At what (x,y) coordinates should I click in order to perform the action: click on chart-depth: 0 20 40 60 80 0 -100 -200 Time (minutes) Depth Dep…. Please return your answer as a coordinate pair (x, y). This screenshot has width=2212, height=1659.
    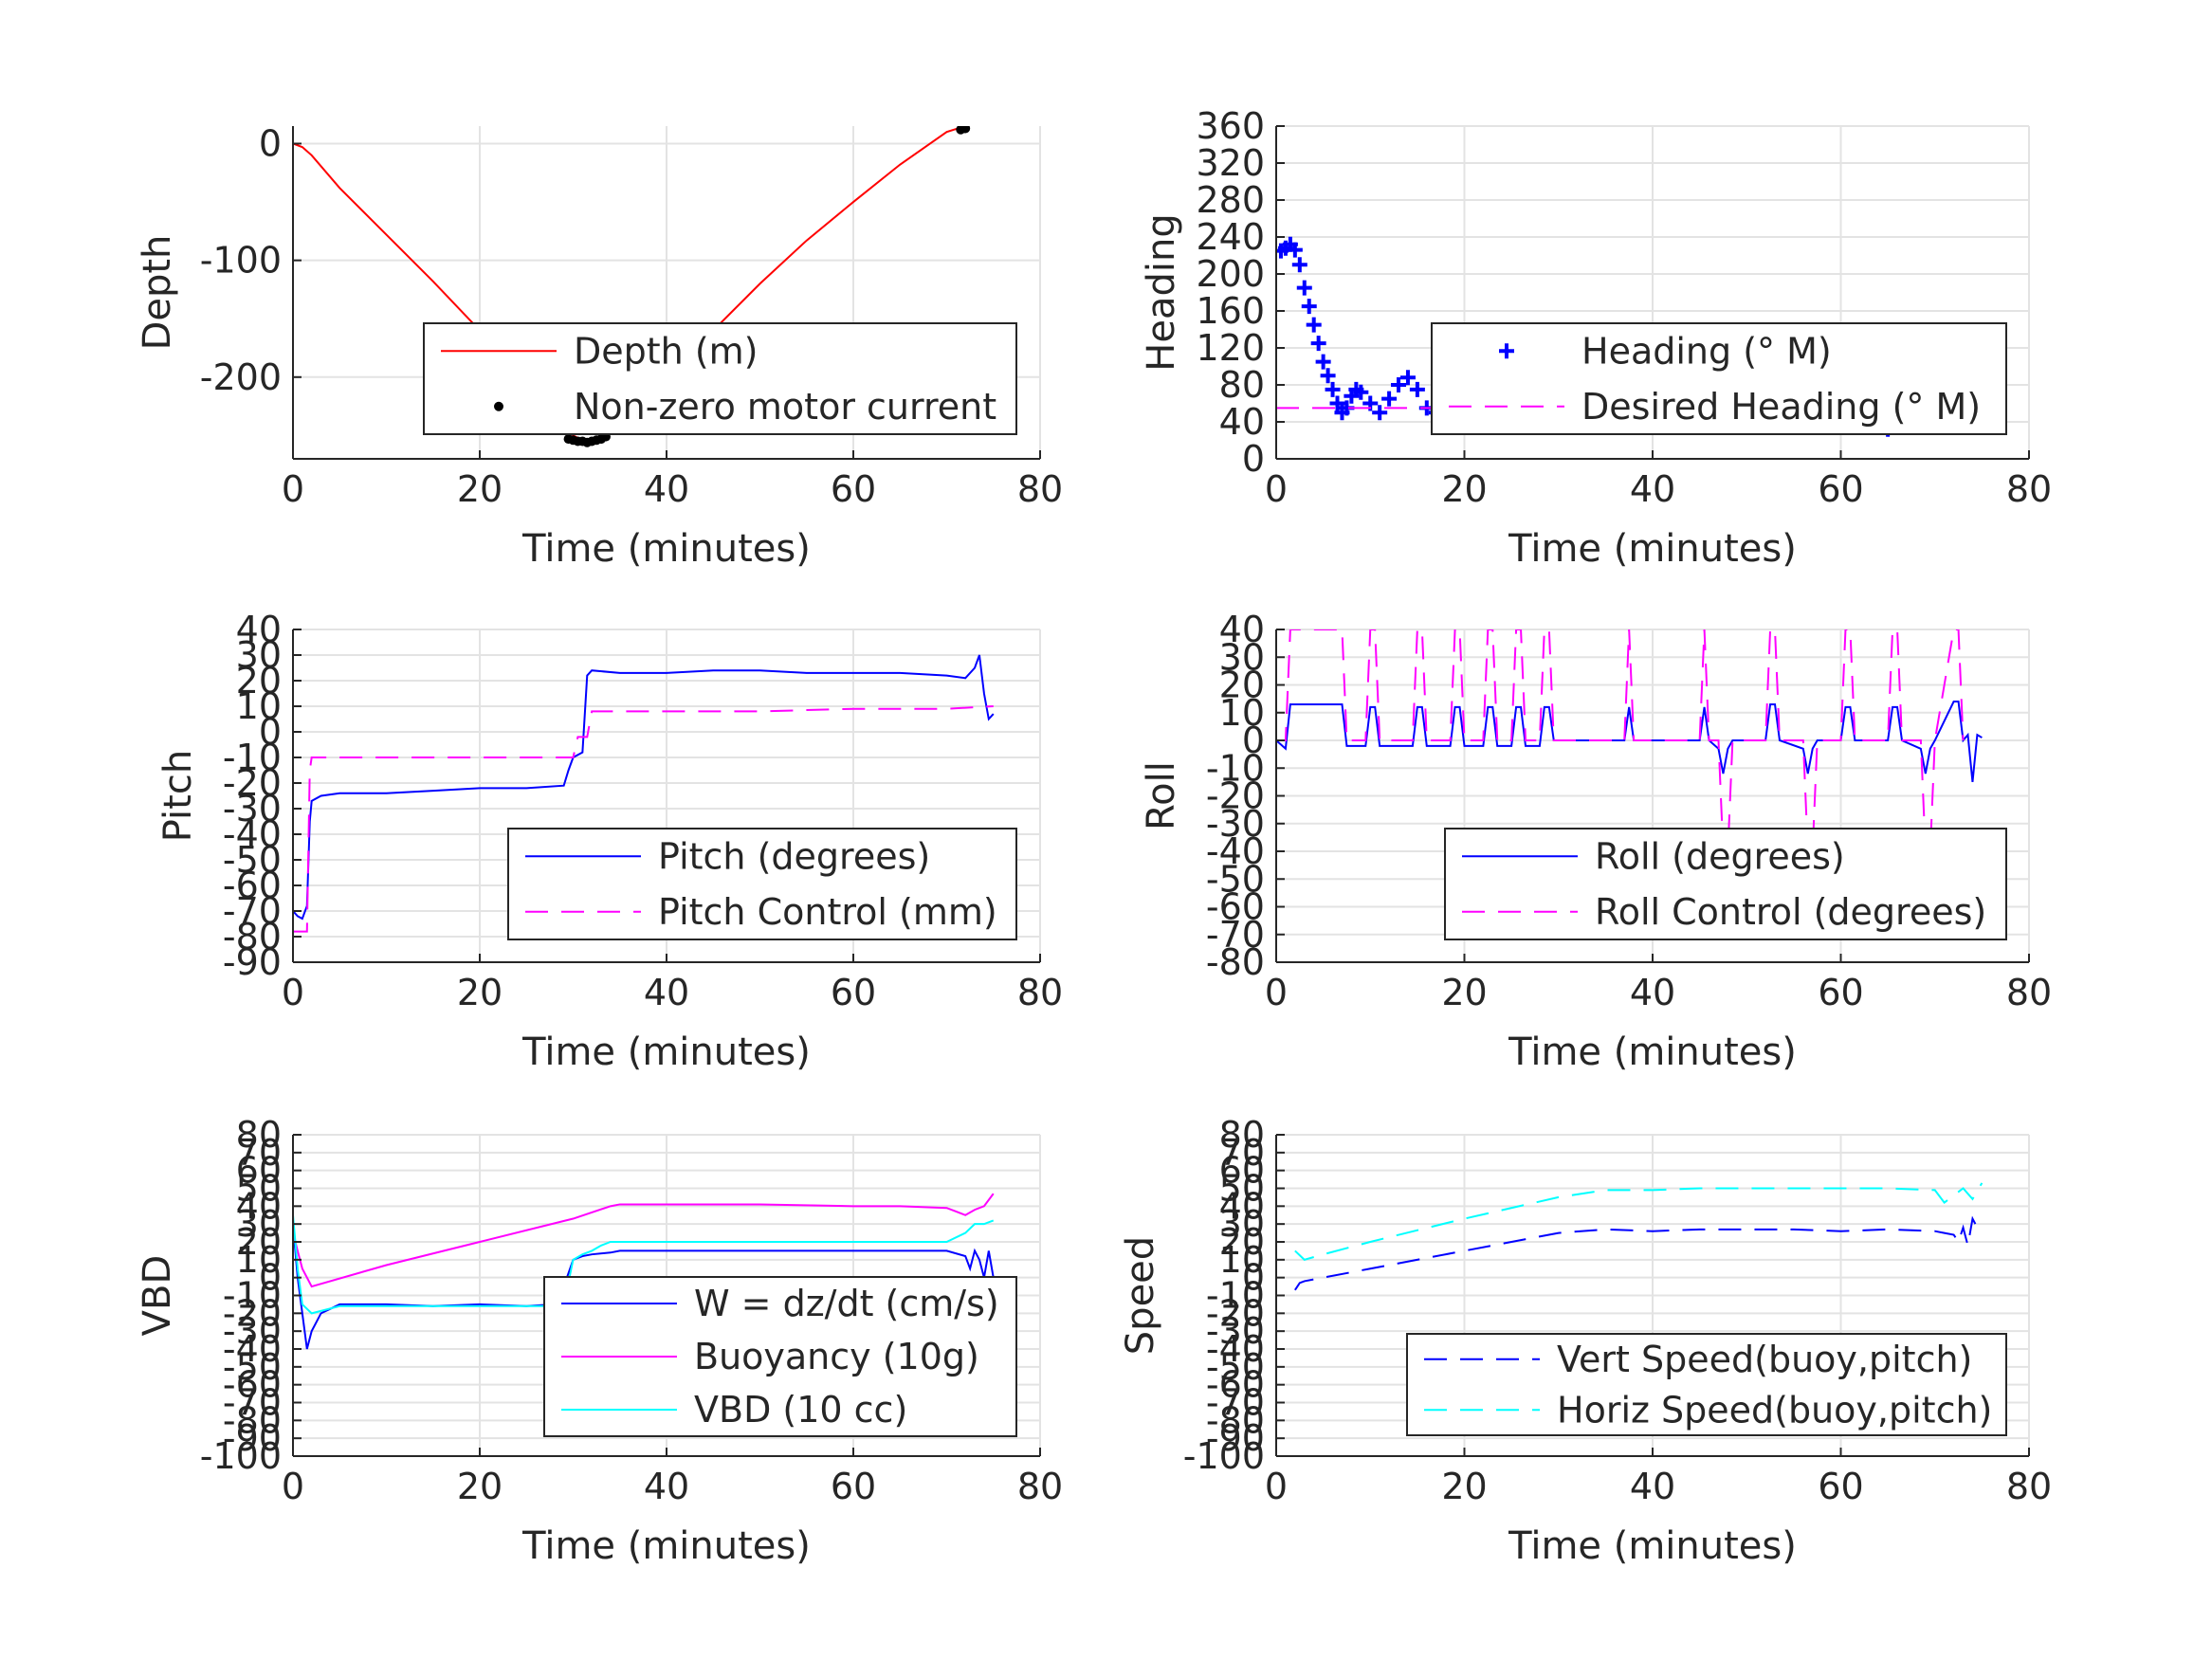
    Looking at the image, I should click on (599, 346).